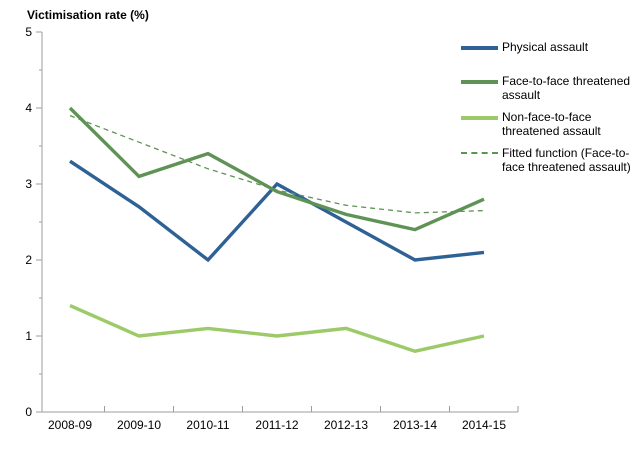 This screenshot has width=632, height=457. What do you see at coordinates (70, 425) in the screenshot?
I see `x-tick-label: 2008-09` at bounding box center [70, 425].